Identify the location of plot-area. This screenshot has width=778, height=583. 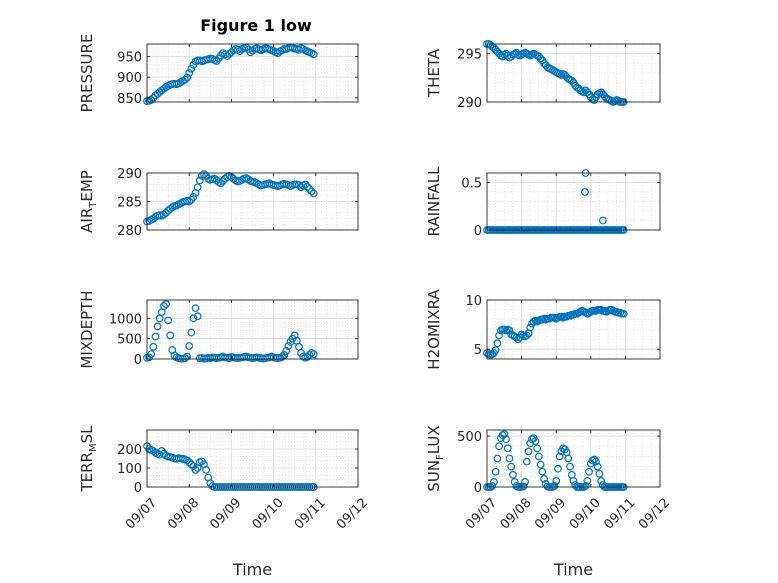
(252, 329).